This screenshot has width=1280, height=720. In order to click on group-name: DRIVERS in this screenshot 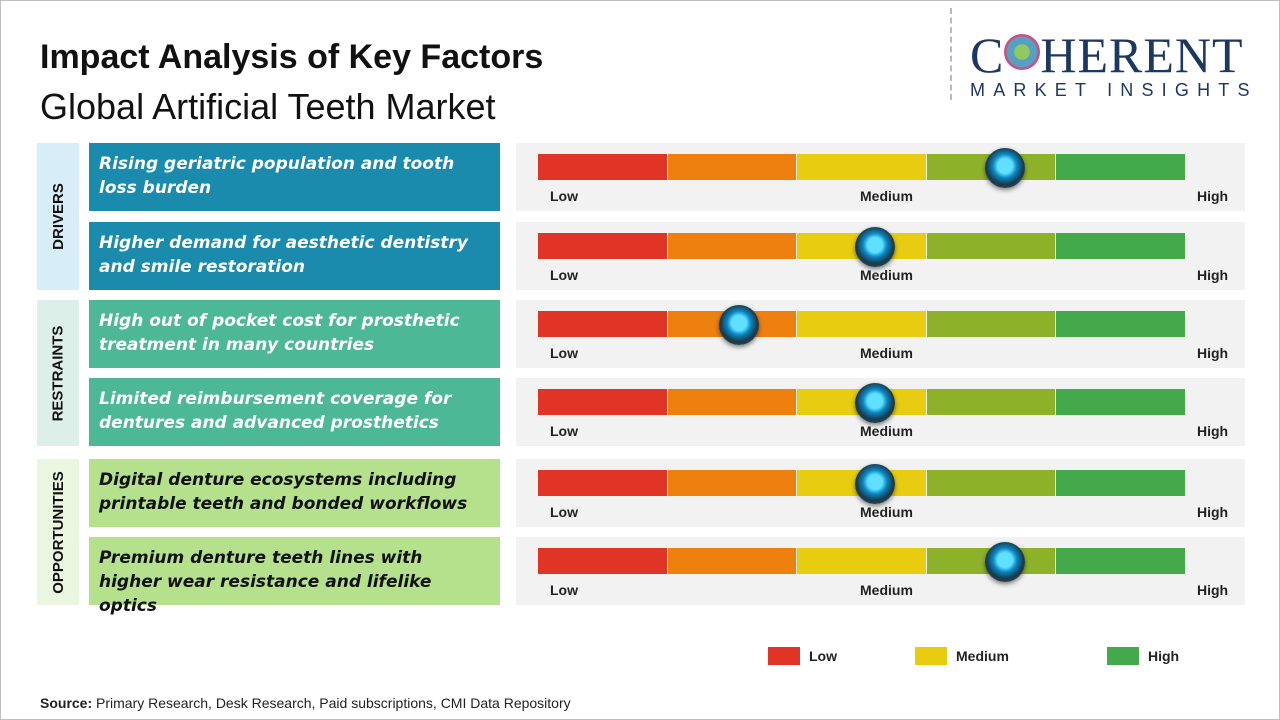, I will do `click(58, 216)`.